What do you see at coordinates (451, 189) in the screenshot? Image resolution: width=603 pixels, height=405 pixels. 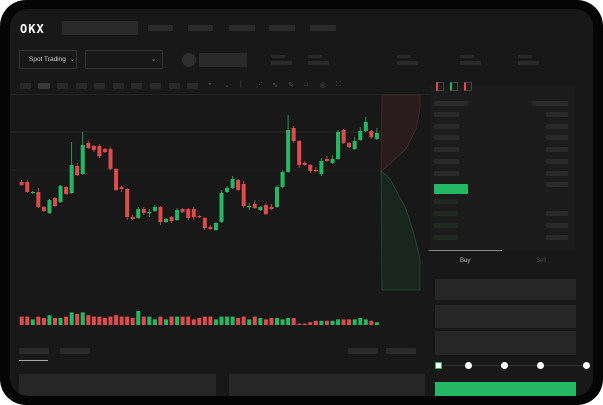 I see `last-price` at bounding box center [451, 189].